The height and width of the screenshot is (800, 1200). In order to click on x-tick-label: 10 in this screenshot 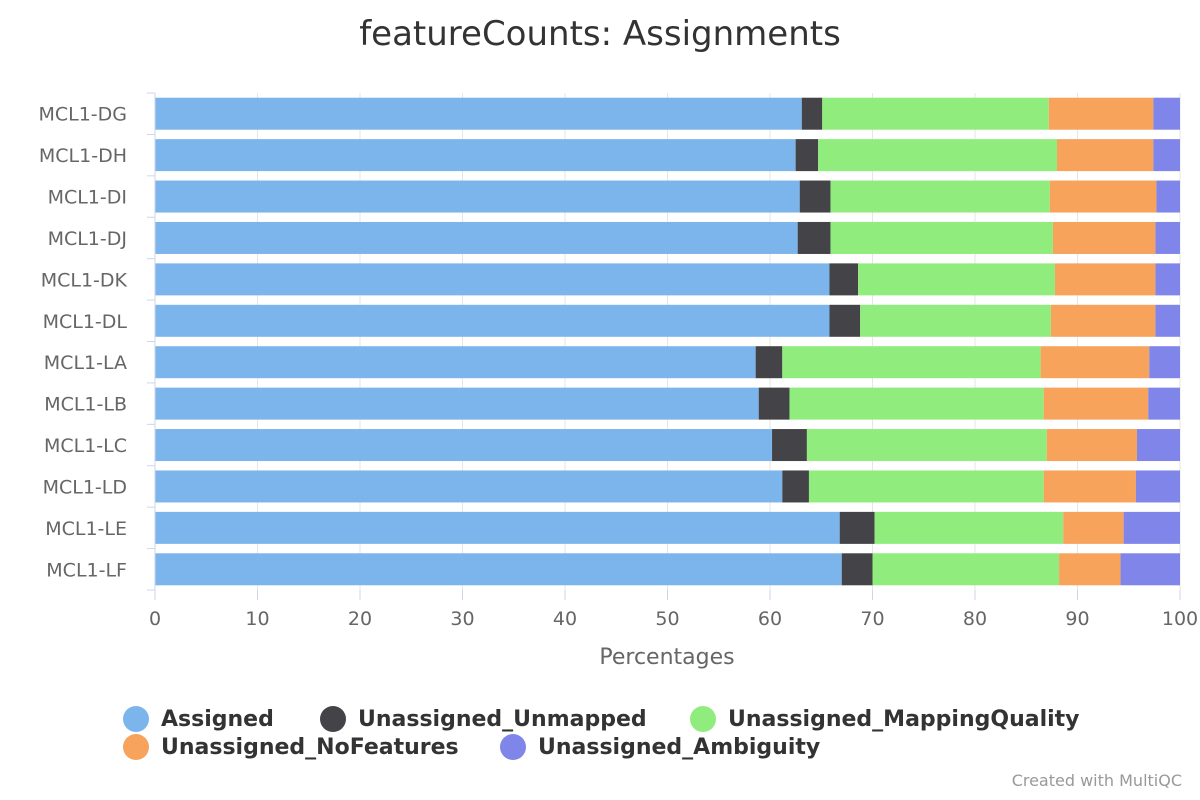, I will do `click(257, 619)`.